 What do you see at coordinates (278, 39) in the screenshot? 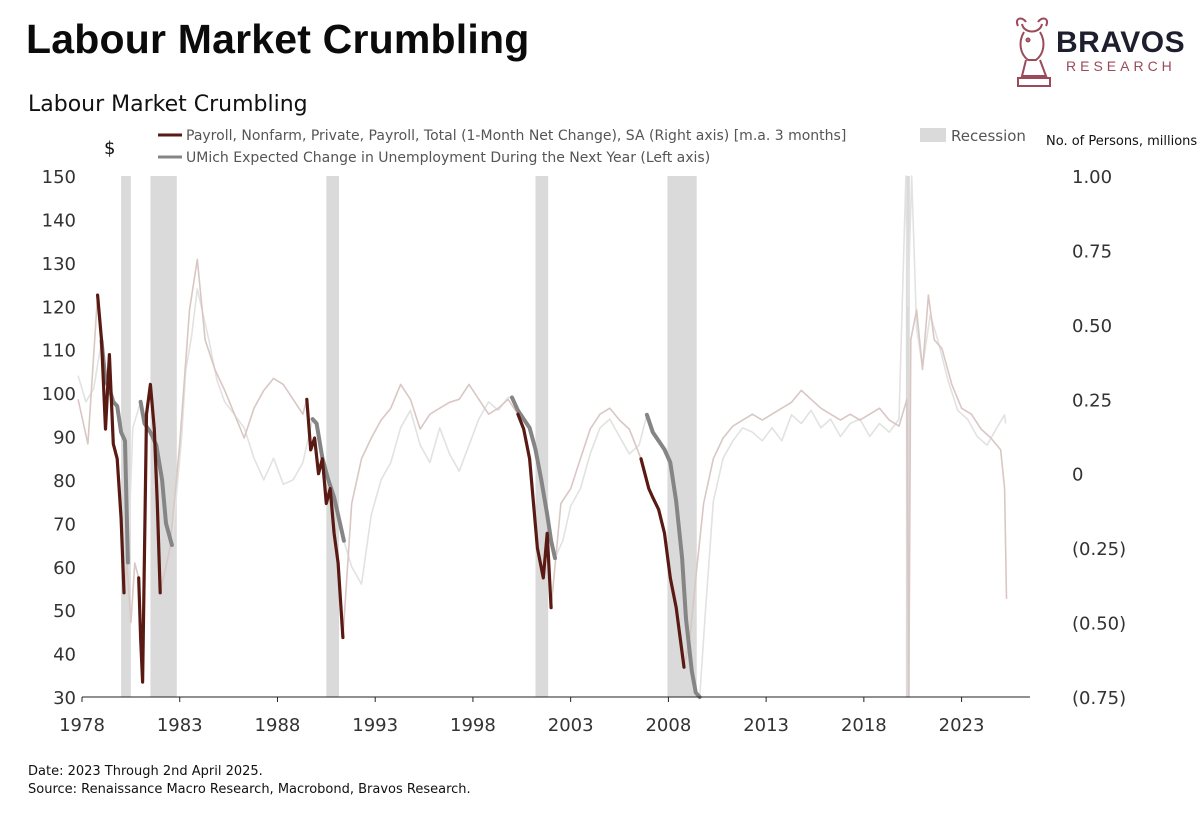
I see `main-title: Labour Market Crumbling` at bounding box center [278, 39].